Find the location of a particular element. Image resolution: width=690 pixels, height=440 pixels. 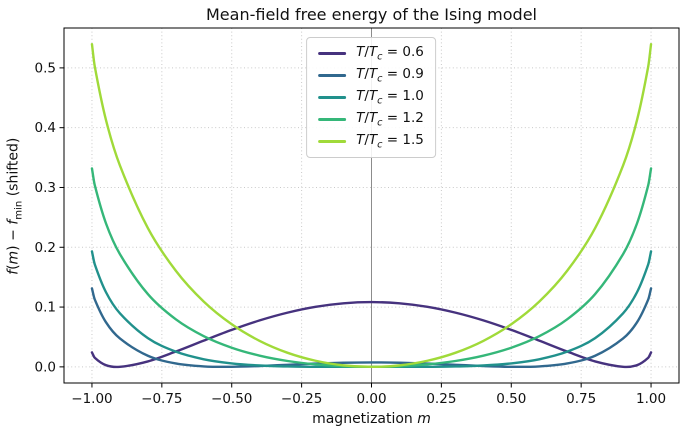

label-segment: − is located at coordinates (13, 235).